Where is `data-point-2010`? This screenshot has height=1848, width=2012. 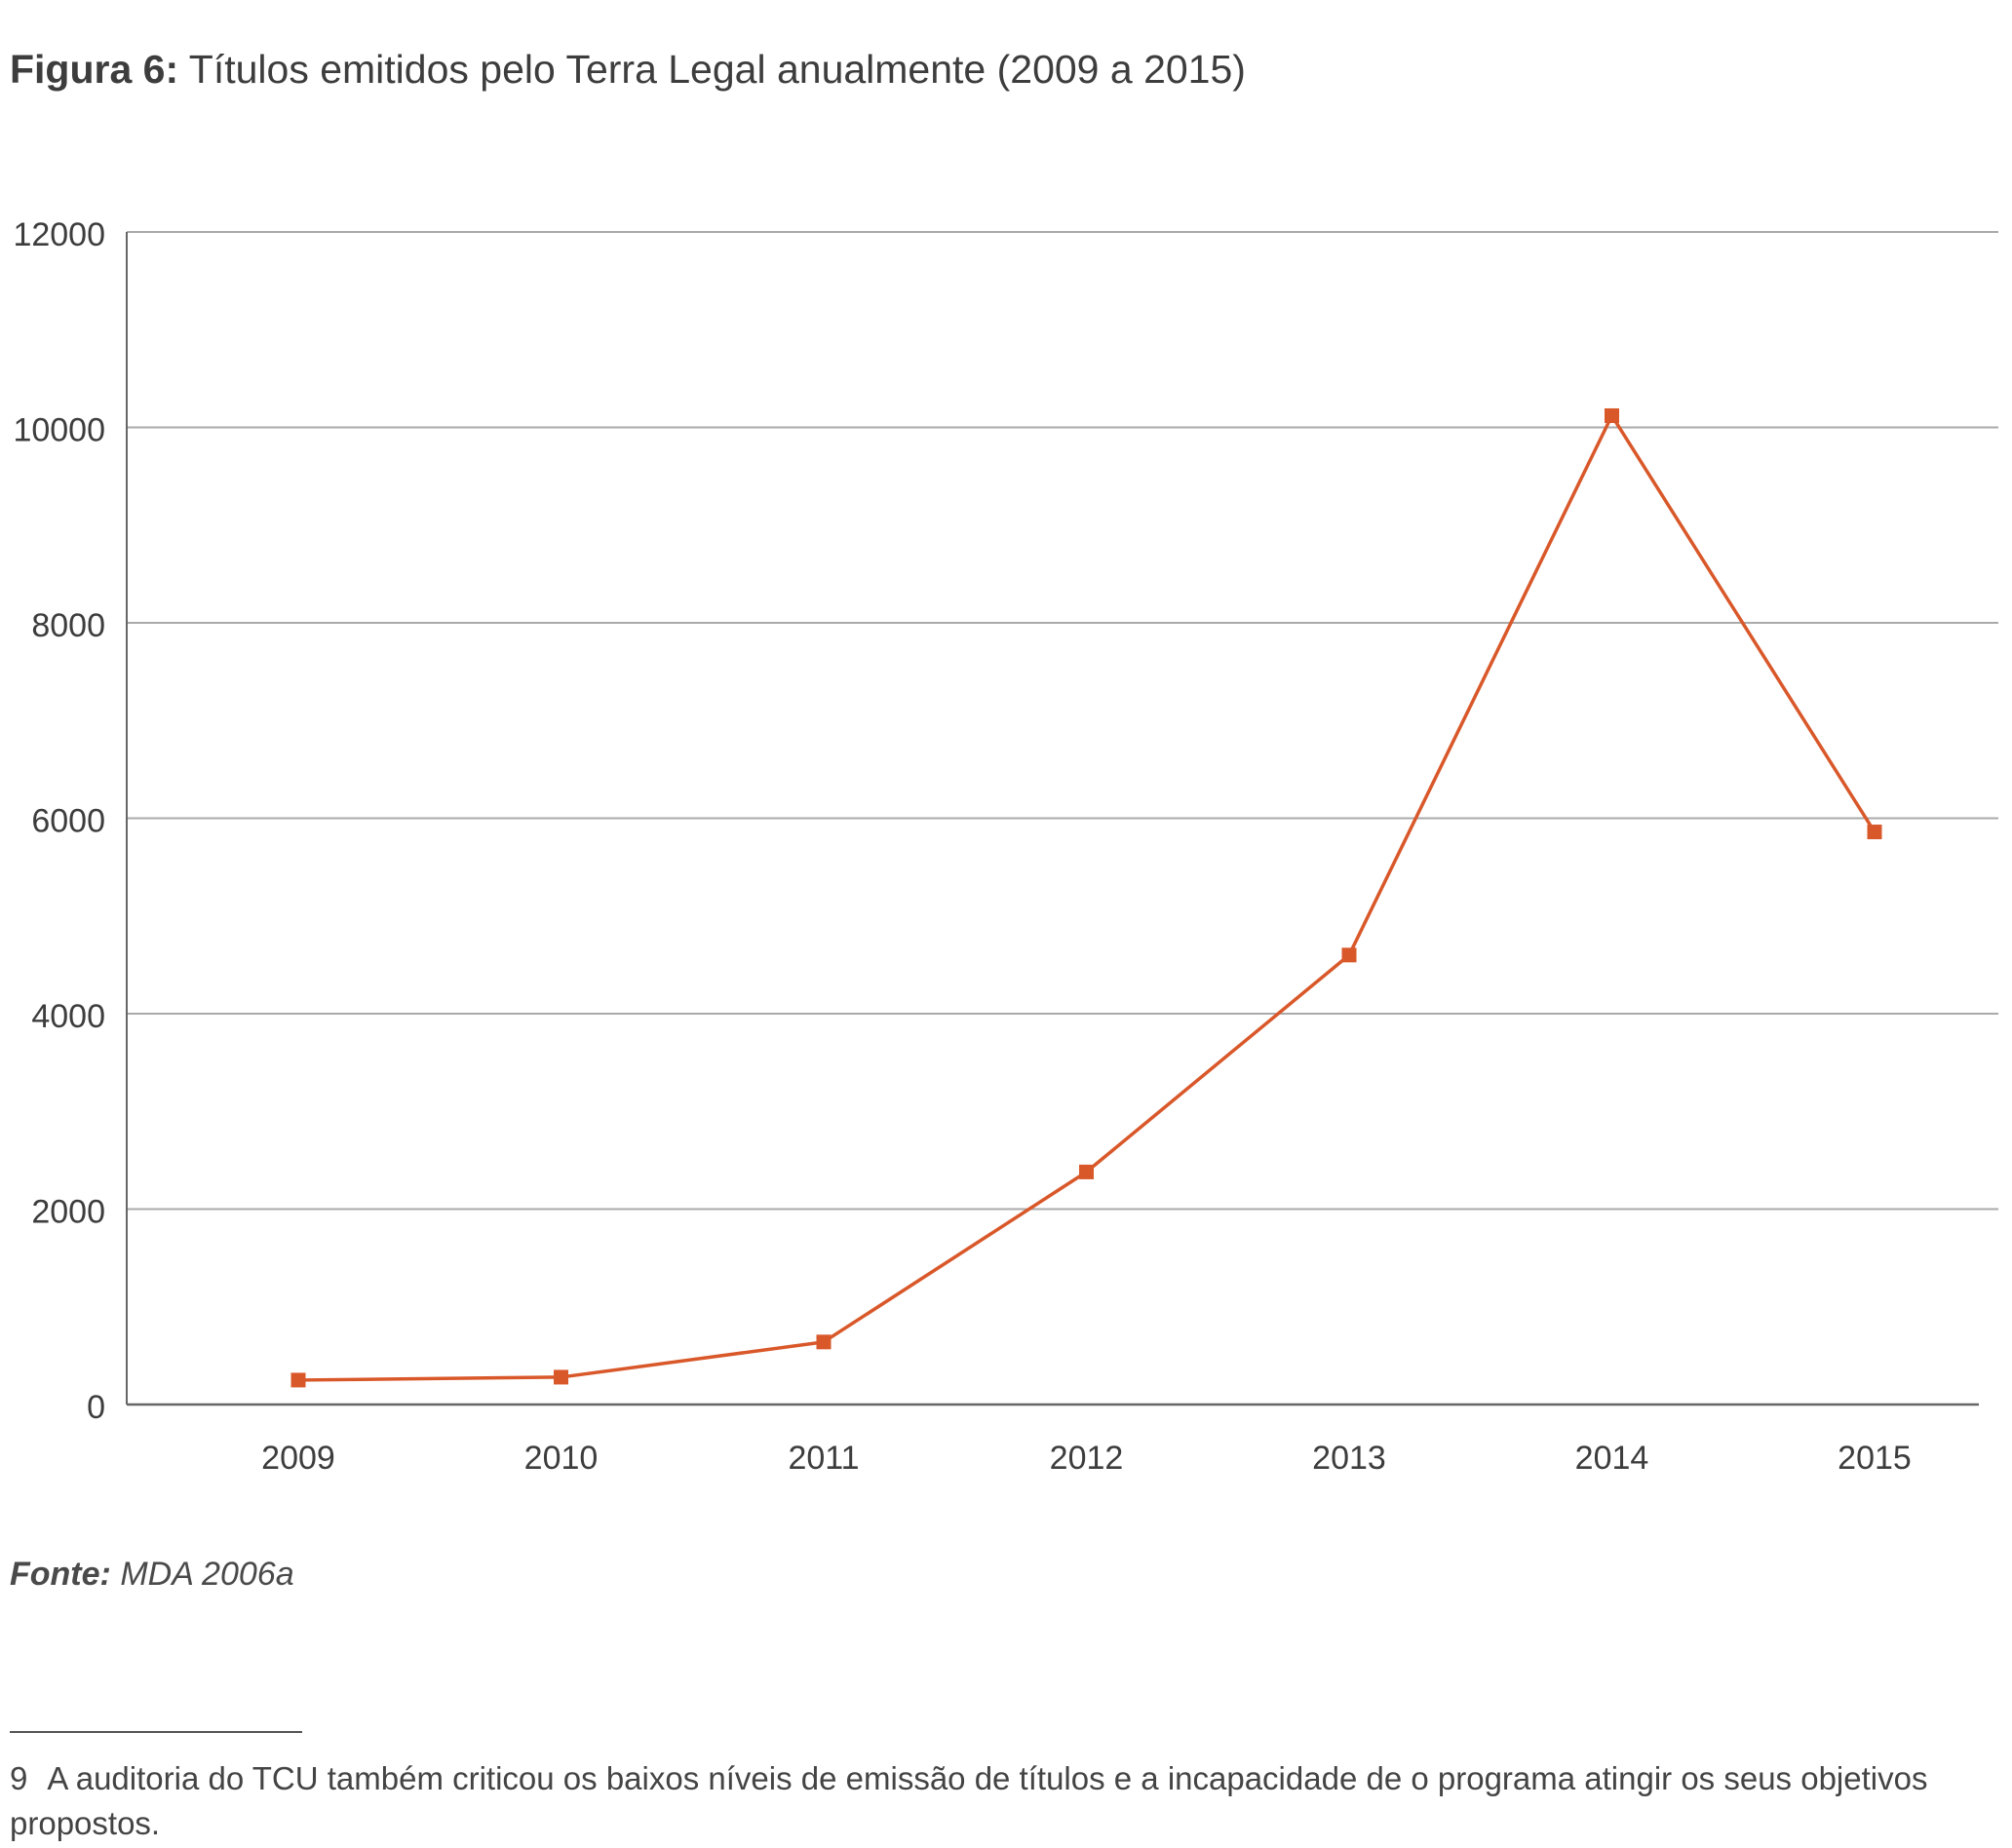
data-point-2010 is located at coordinates (561, 1377).